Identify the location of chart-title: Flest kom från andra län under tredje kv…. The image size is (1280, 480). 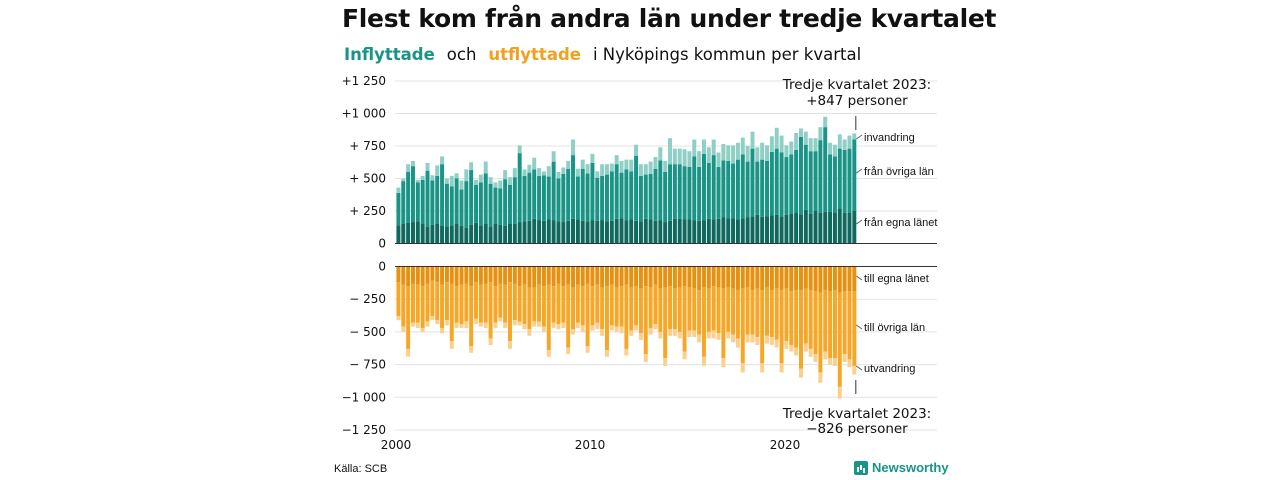
(669, 18).